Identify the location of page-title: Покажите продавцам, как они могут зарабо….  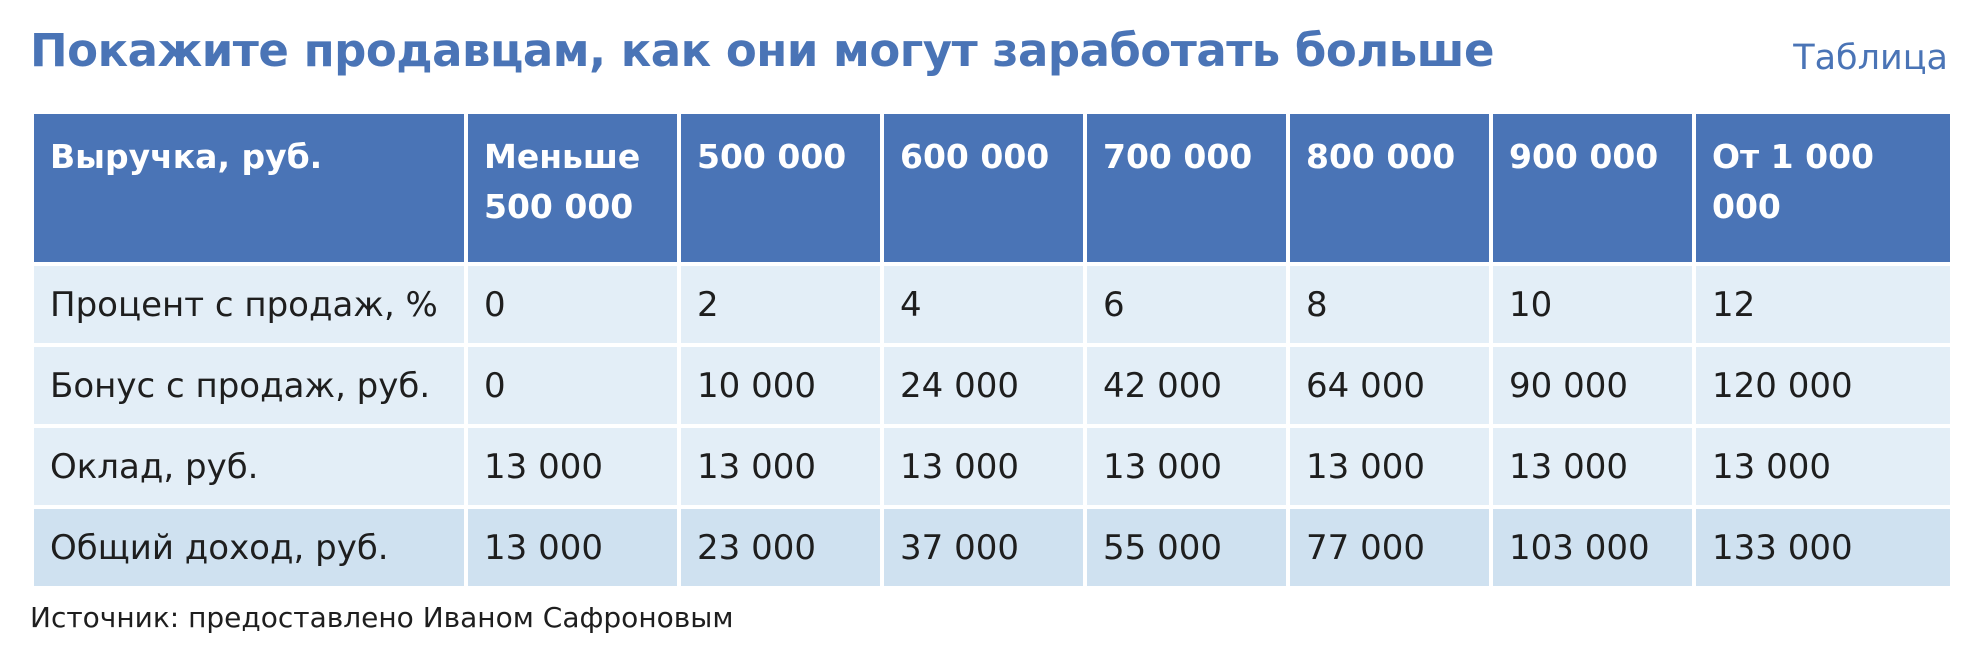
(762, 50).